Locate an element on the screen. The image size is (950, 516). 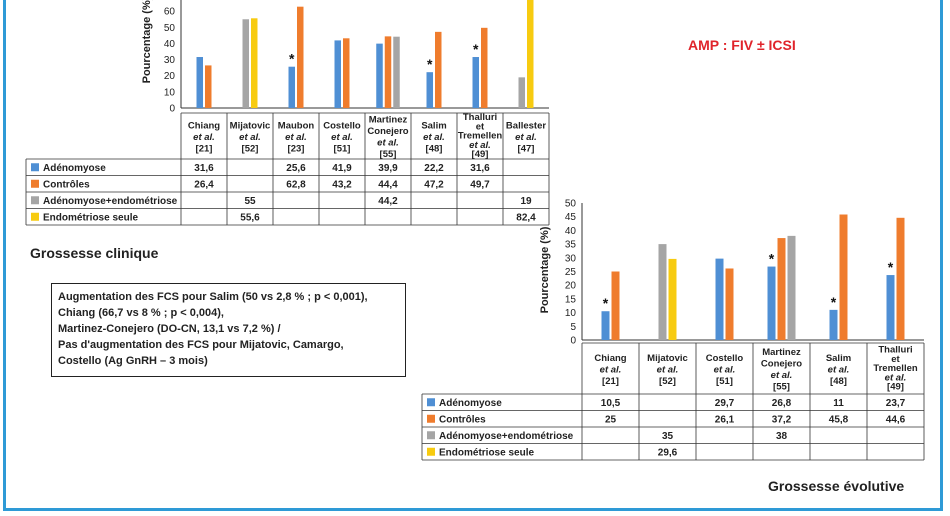
category-ref: [48] is located at coordinates (838, 381).